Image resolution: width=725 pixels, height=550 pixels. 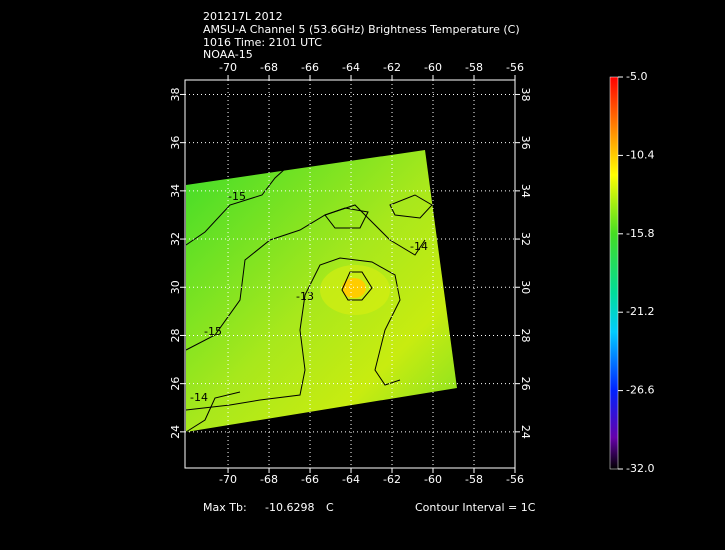 What do you see at coordinates (289, 507) in the screenshot?
I see `max-value: -10.6298` at bounding box center [289, 507].